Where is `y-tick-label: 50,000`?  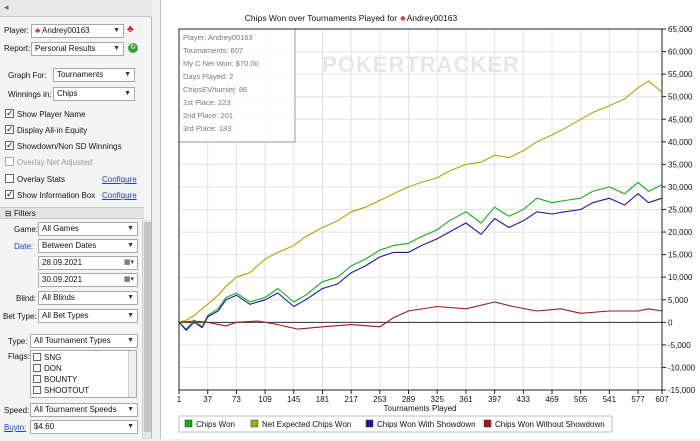
y-tick-label: 50,000 is located at coordinates (680, 97).